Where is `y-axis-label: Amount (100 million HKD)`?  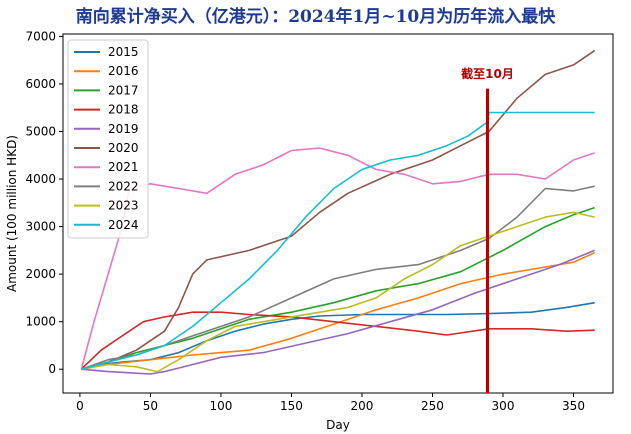 y-axis-label: Amount (100 million HKD) is located at coordinates (12, 213).